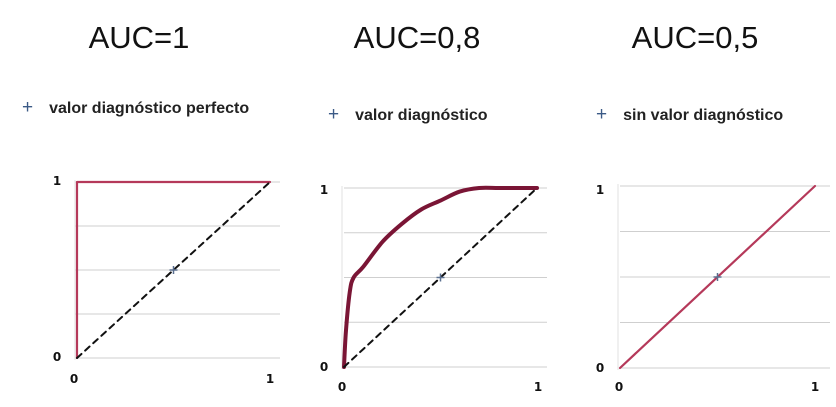  I want to click on chart-title: AUC=0,8, so click(417, 37).